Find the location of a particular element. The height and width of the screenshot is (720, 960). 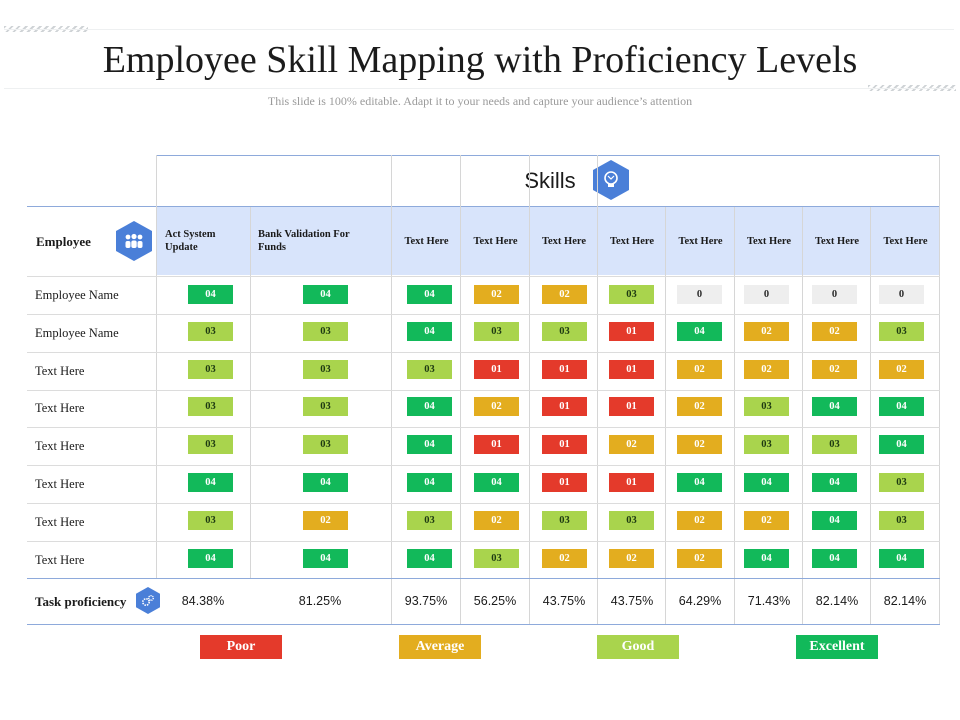

column-header-7: Text Here is located at coordinates (700, 241).